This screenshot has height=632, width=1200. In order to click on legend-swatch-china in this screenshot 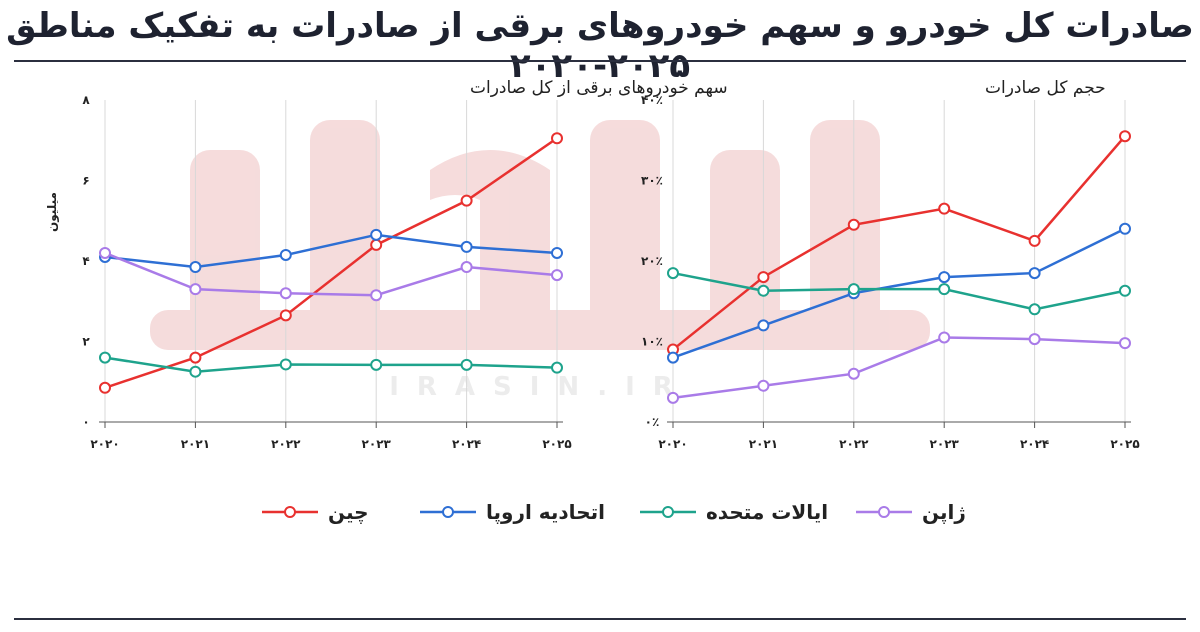, I will do `click(290, 512)`.